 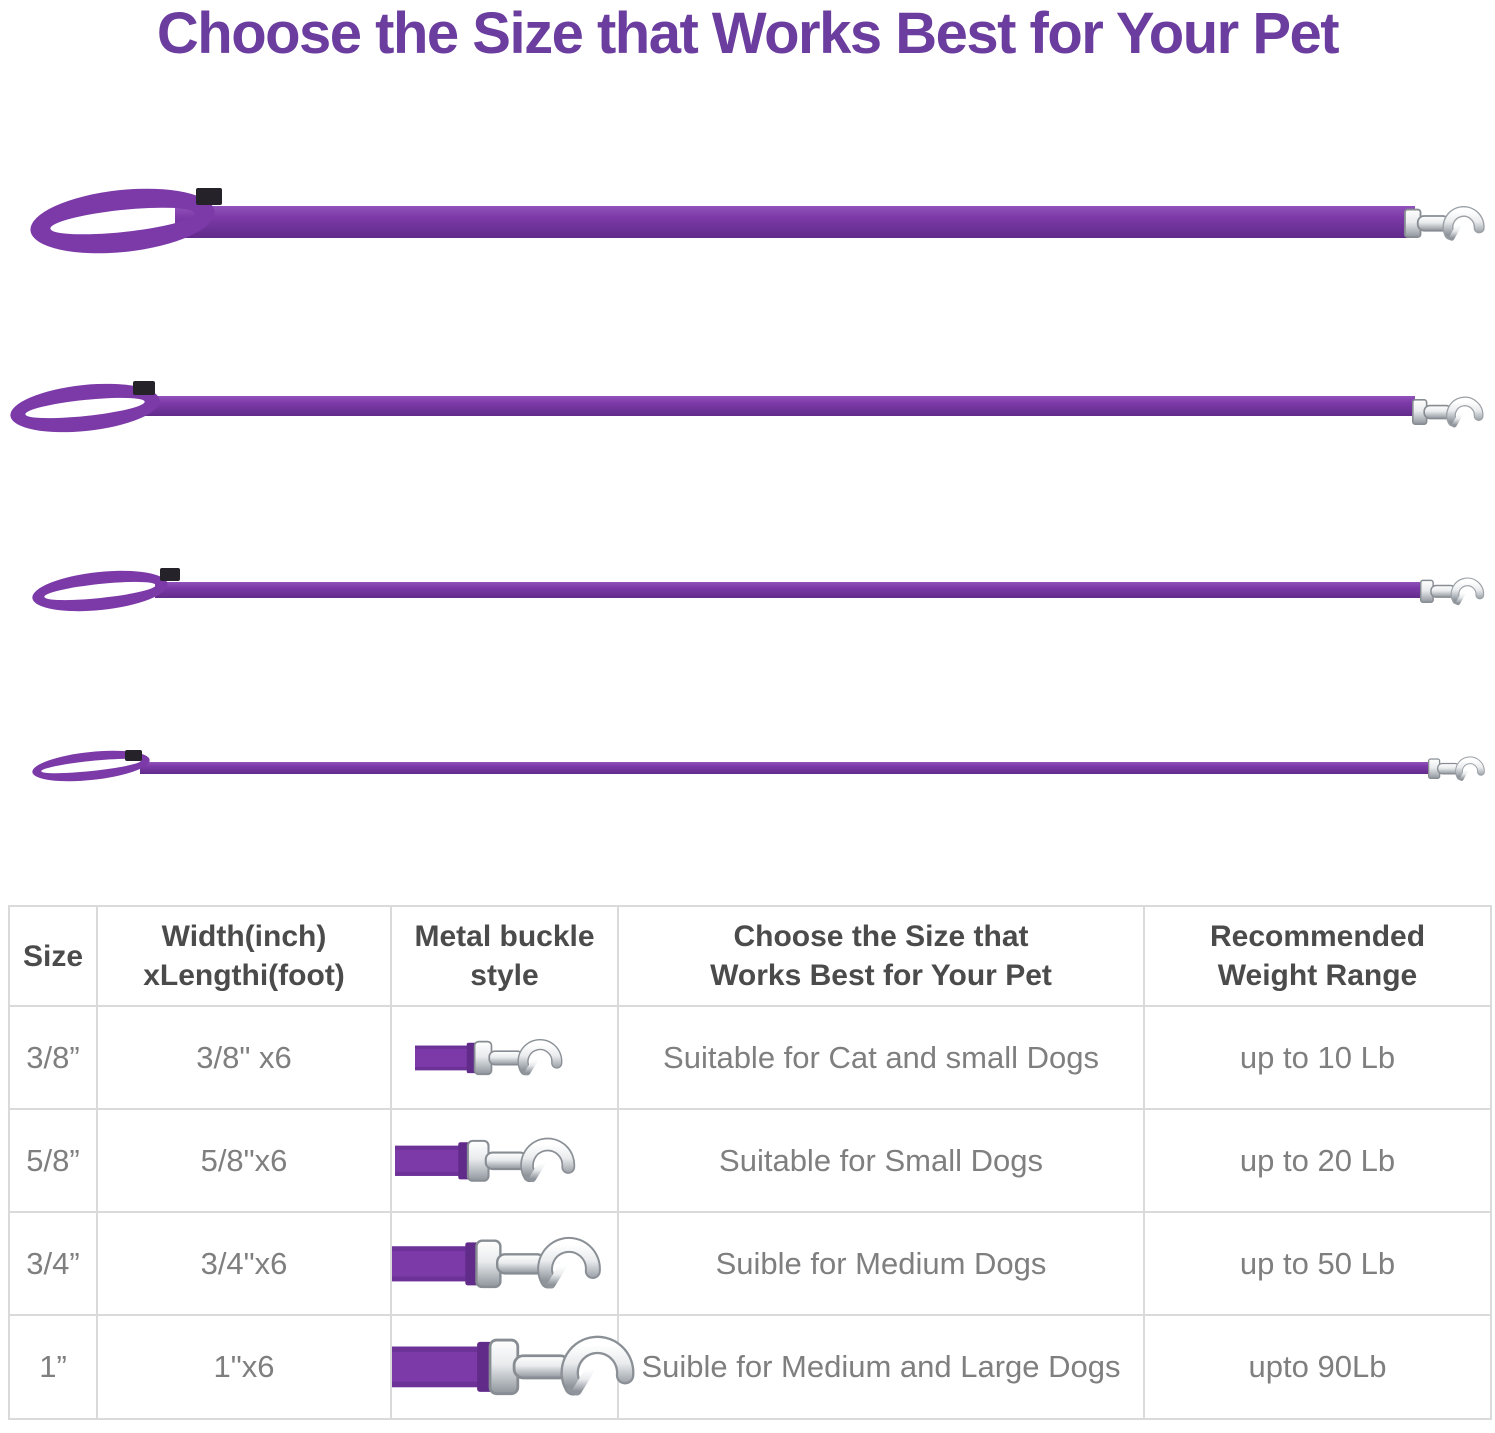 I want to click on col-header-weight: Recommended Weight Range, so click(x=1317, y=956).